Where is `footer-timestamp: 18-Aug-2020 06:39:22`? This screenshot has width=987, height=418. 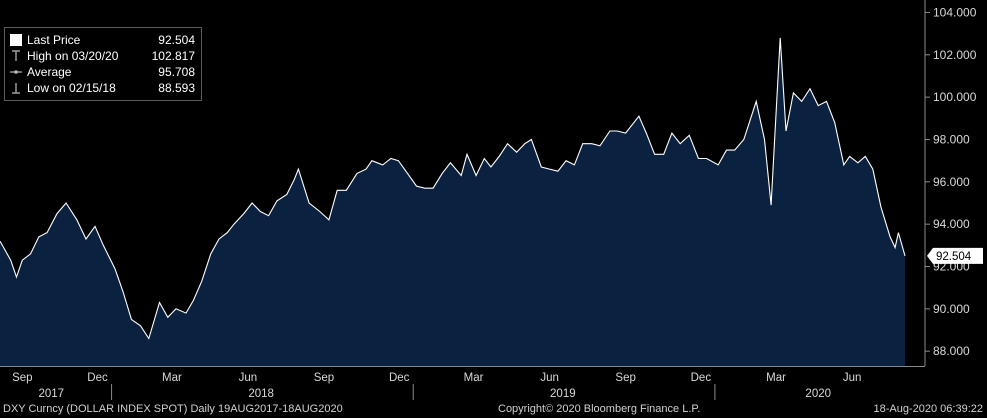
footer-timestamp: 18-Aug-2020 06:39:22 is located at coordinates (928, 409).